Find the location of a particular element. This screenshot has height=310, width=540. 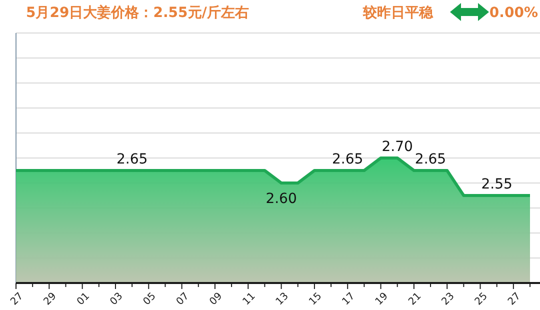

x-tick-label: 09 is located at coordinates (216, 299).